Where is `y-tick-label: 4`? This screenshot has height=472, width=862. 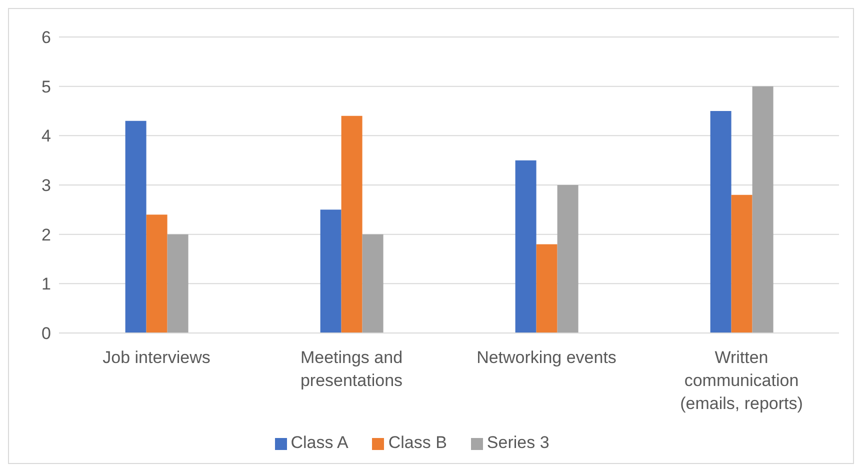
y-tick-label: 4 is located at coordinates (46, 136).